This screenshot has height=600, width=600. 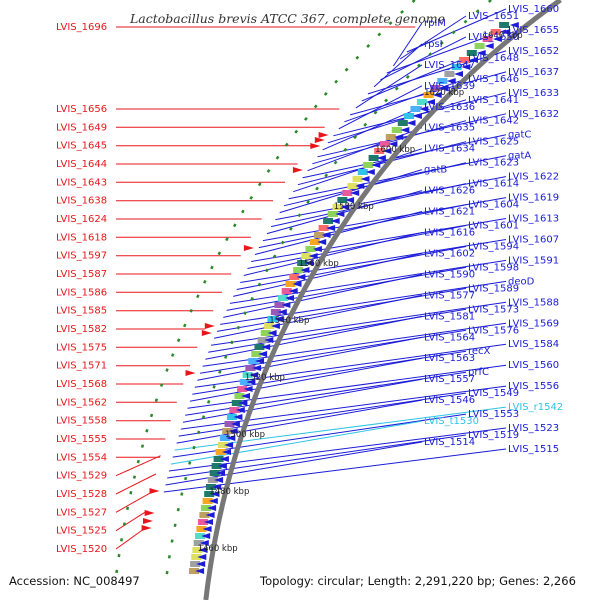 I want to click on kbp-label: 1580 kbp, so click(x=354, y=207).